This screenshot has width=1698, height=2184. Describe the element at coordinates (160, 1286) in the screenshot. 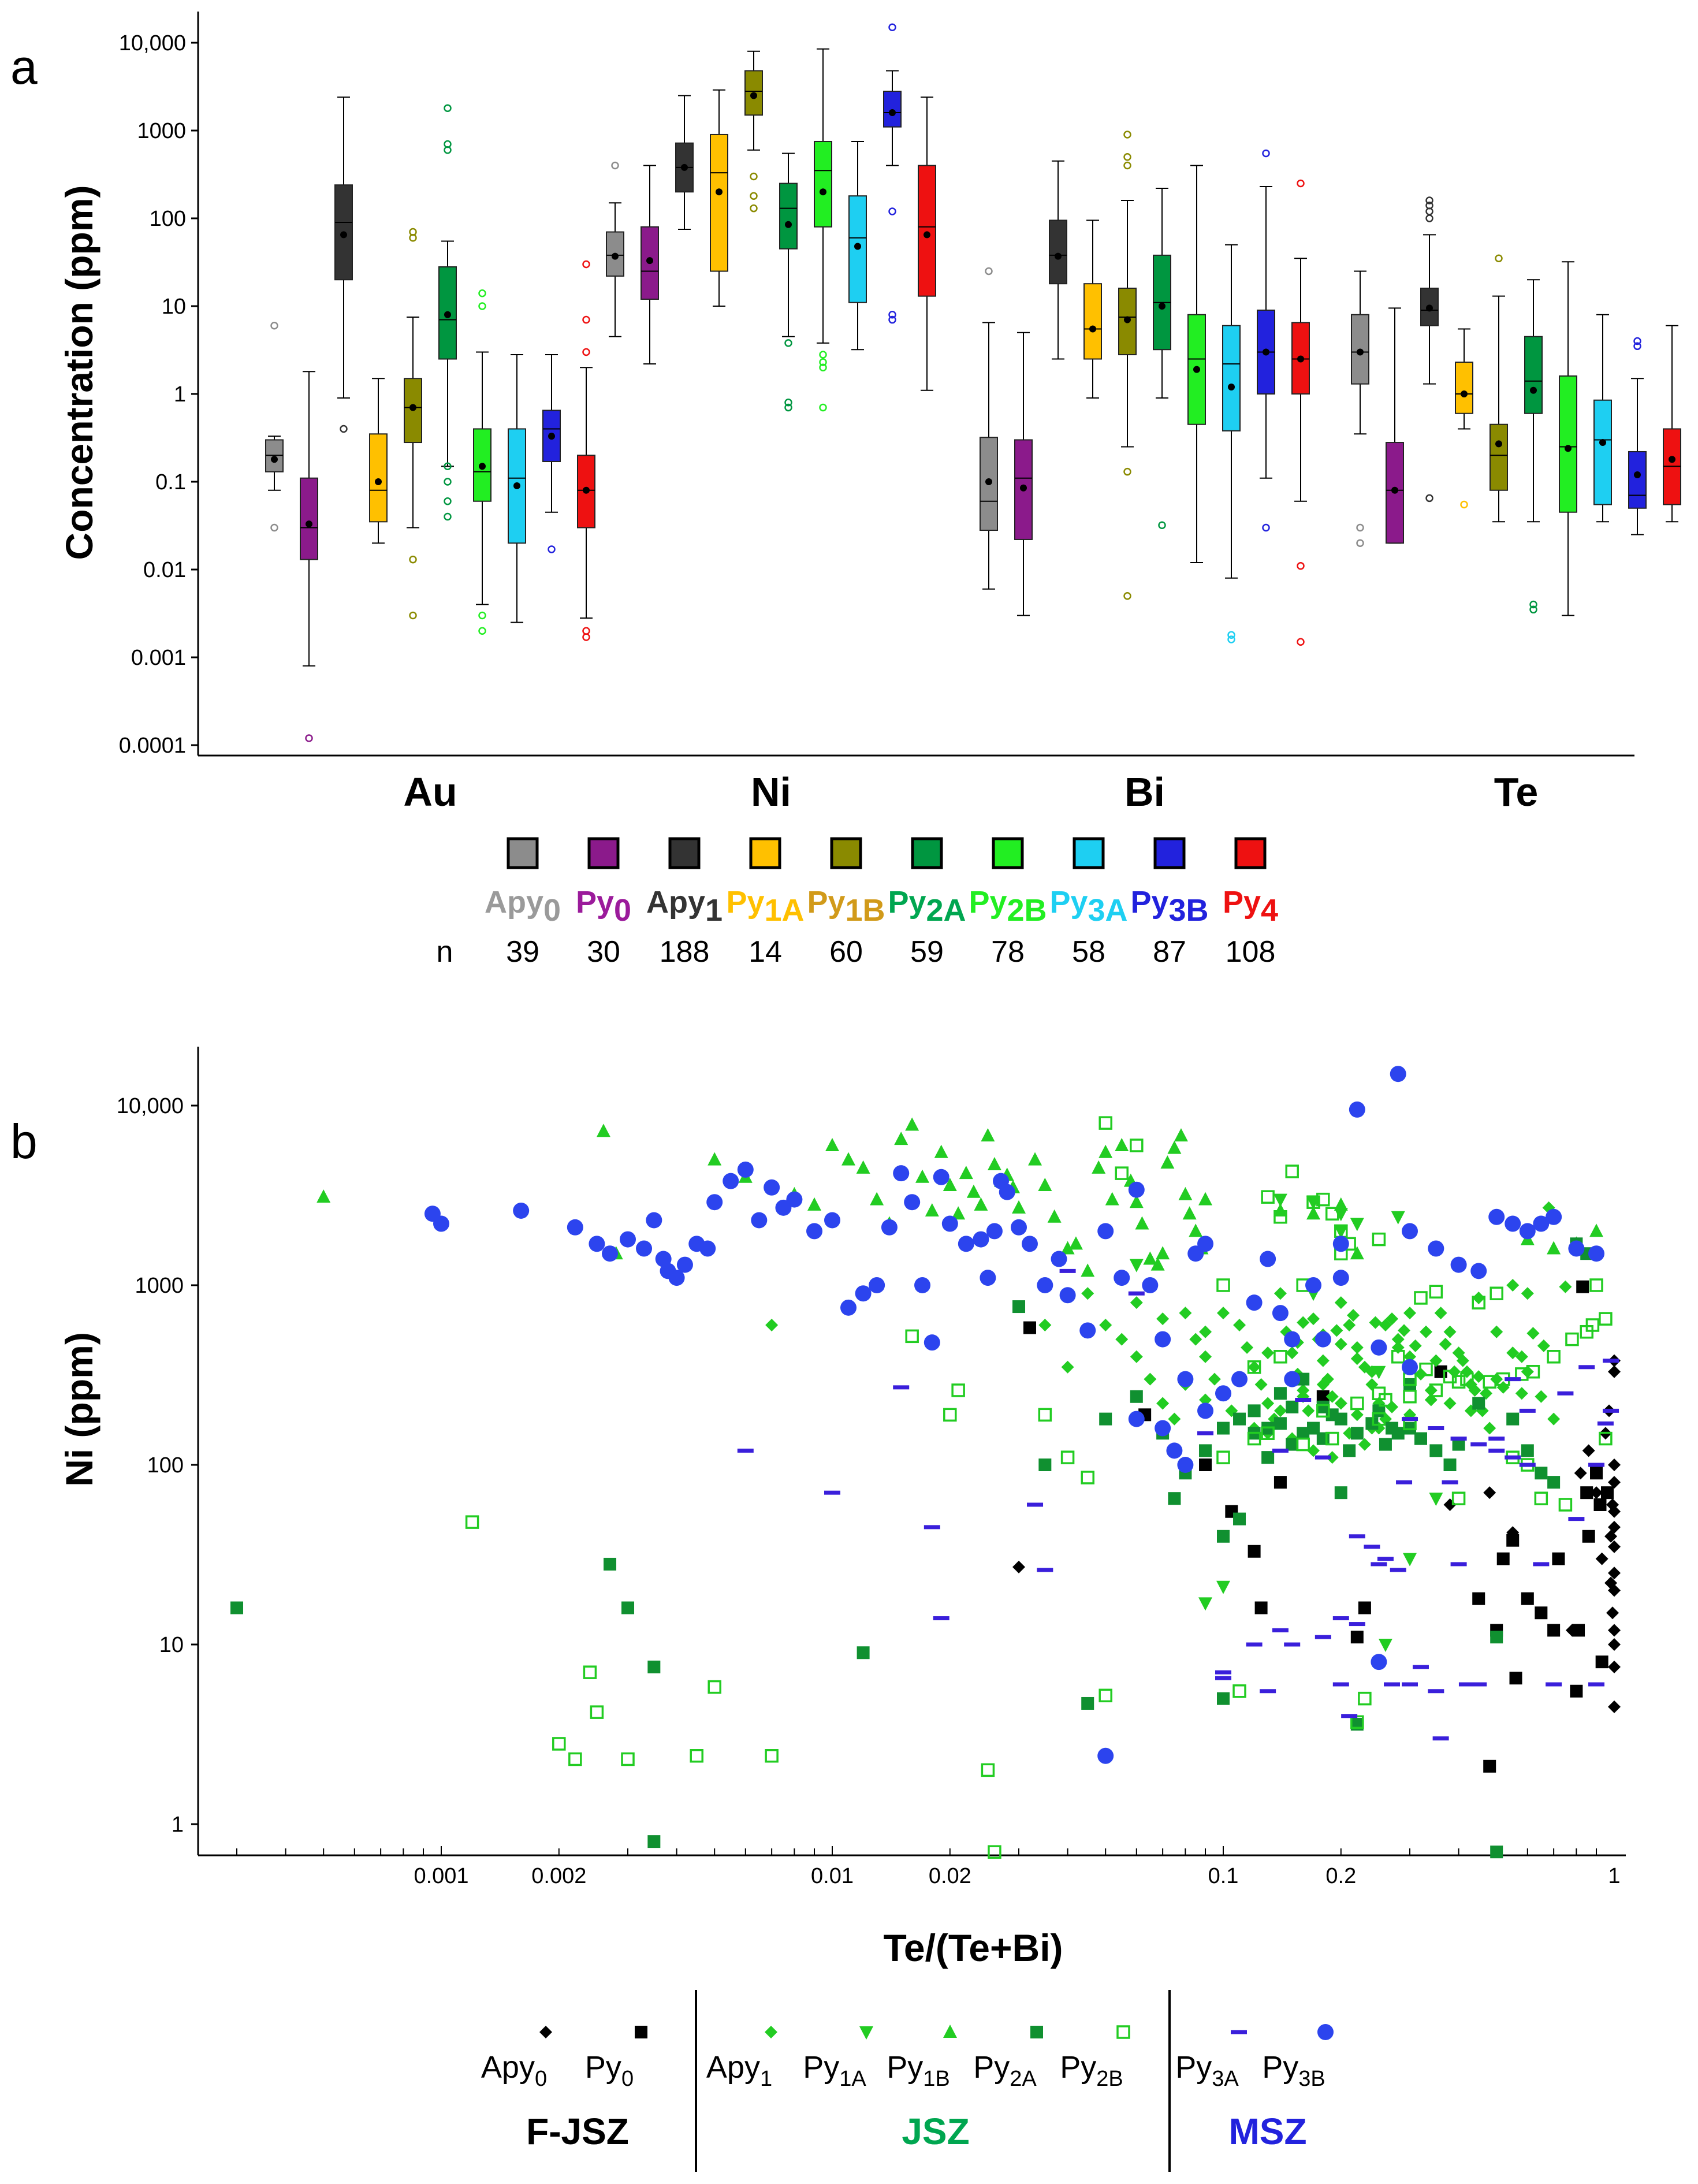

I see `panel-b-y-tick-label: 1000` at that location.